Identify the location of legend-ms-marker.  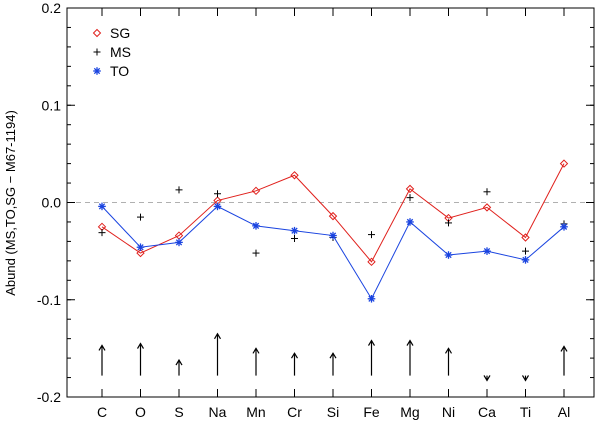
(97, 52).